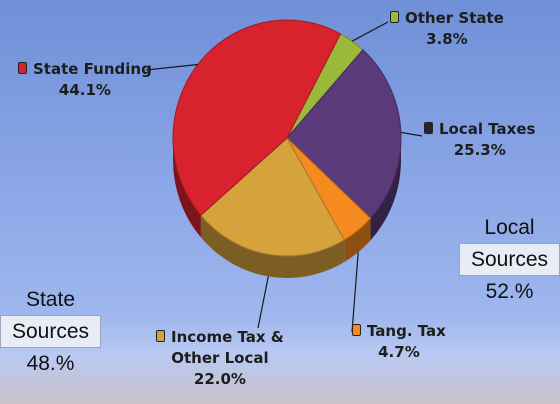 The width and height of the screenshot is (560, 404). What do you see at coordinates (411, 134) in the screenshot?
I see `leader-local-taxes` at bounding box center [411, 134].